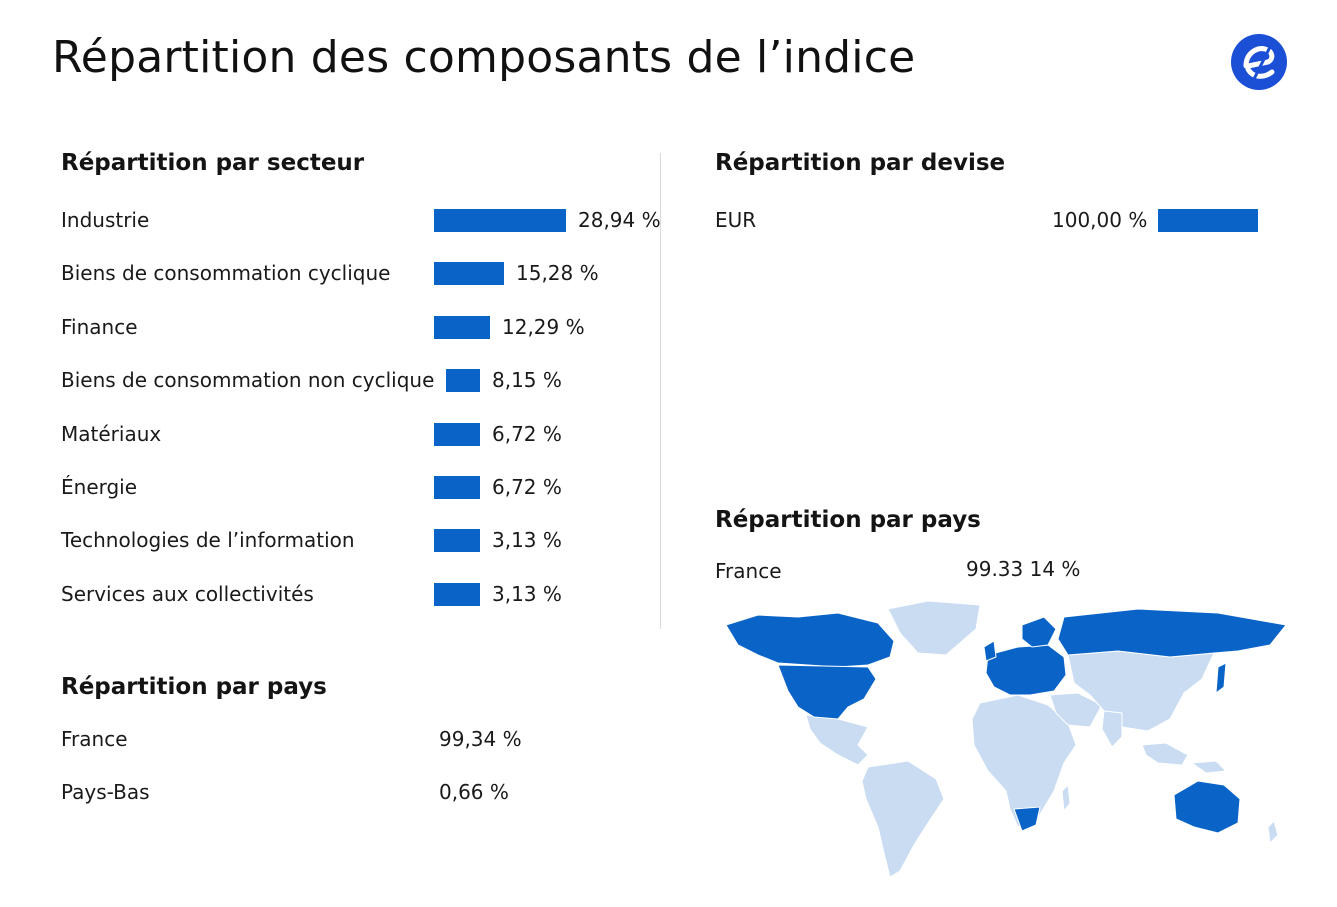  What do you see at coordinates (194, 687) in the screenshot?
I see `country-section-title: Répartition par pays` at bounding box center [194, 687].